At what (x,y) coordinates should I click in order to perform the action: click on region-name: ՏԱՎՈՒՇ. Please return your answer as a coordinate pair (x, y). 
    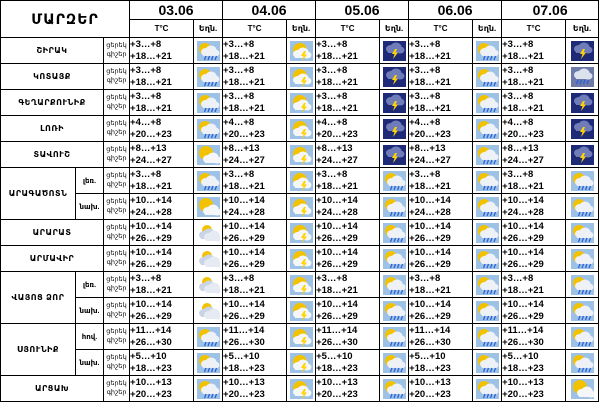
    Looking at the image, I should click on (52, 154).